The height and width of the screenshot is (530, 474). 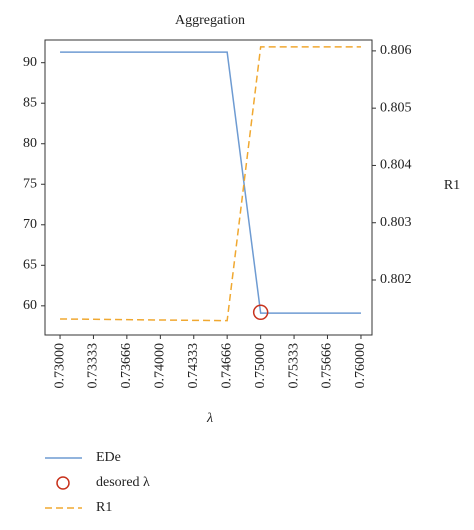 I want to click on x-tick-label: 0.73666, so click(x=126, y=366).